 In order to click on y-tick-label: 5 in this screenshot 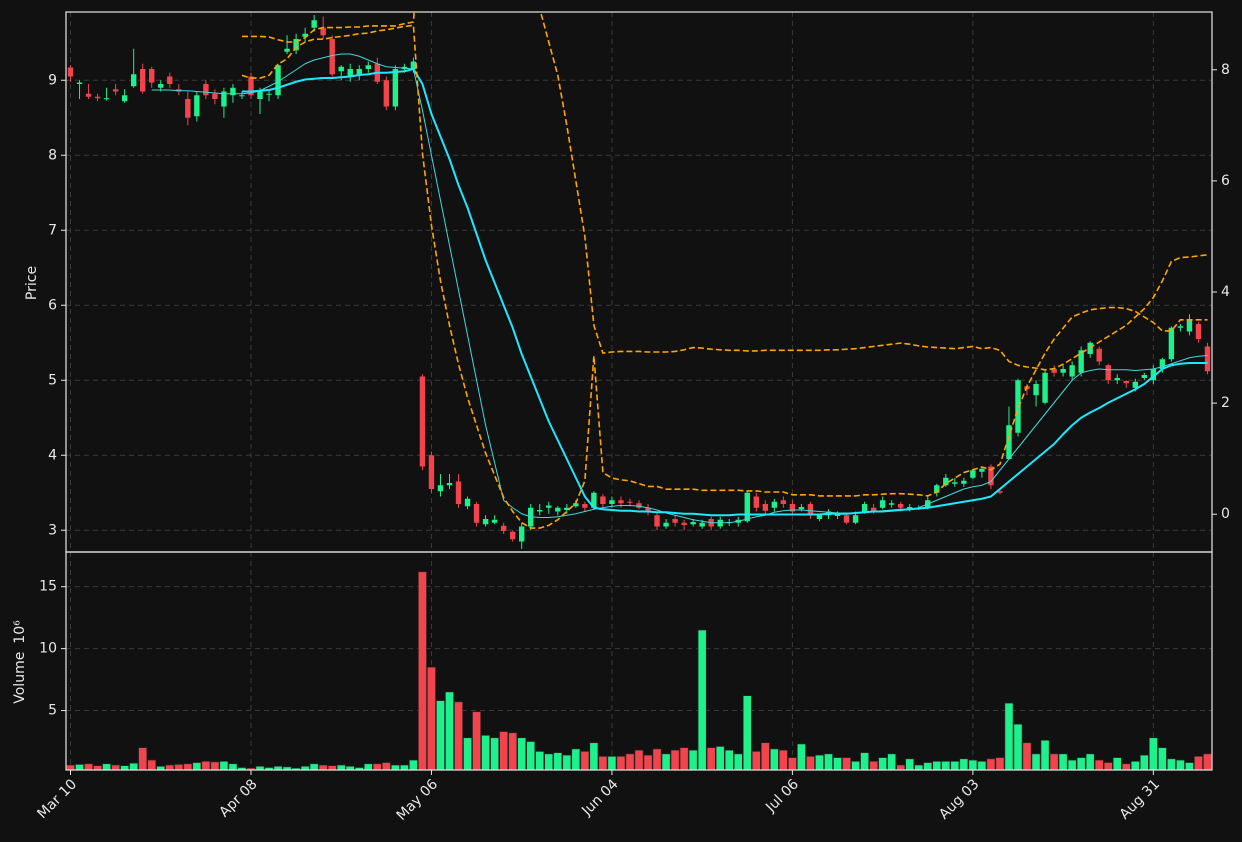, I will do `click(52, 380)`.